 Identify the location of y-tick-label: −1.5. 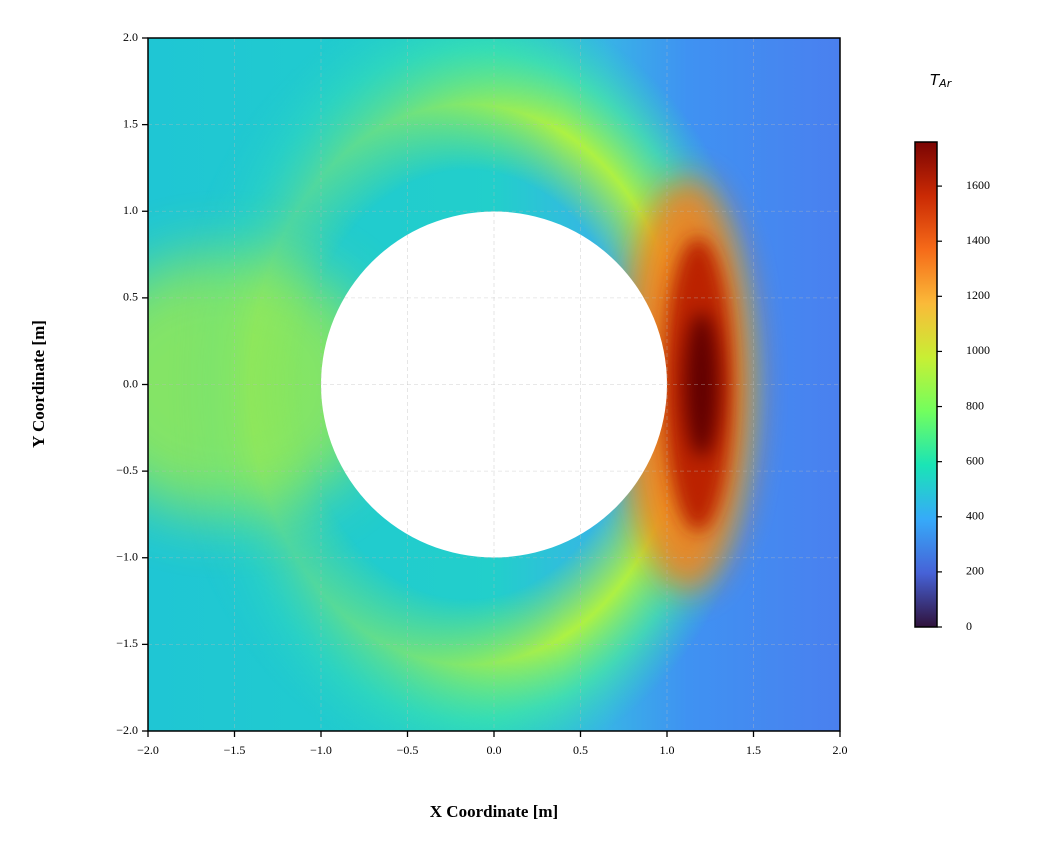
(127, 643).